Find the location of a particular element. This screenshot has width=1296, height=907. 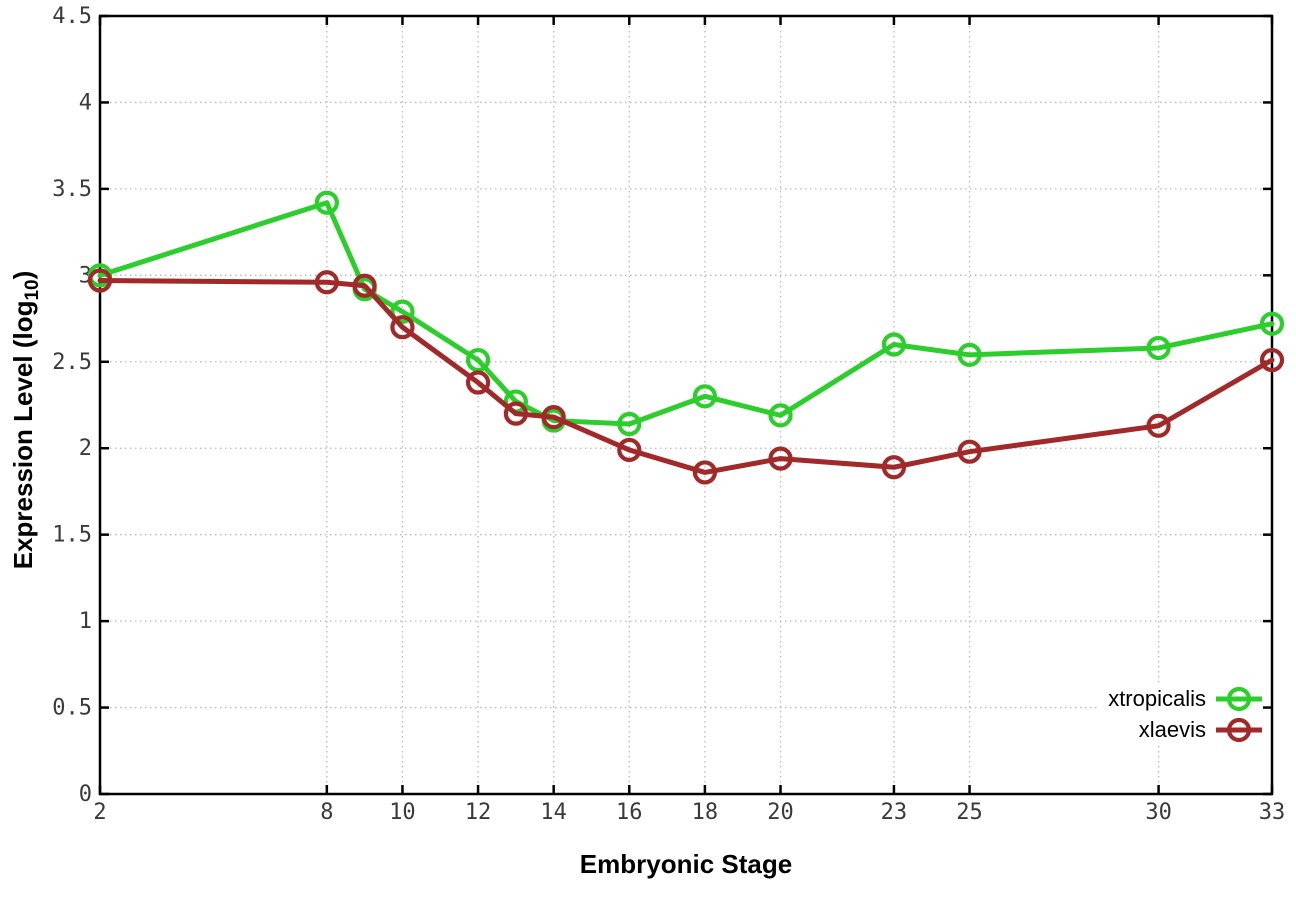

y-tick-label: 2.5 is located at coordinates (72, 362).